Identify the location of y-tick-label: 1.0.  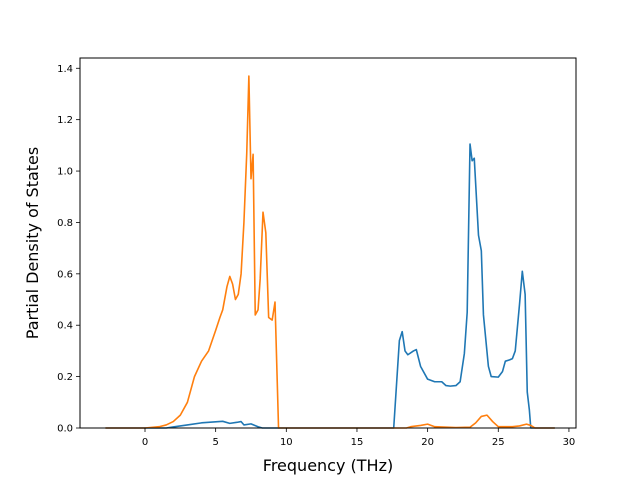
(65, 172).